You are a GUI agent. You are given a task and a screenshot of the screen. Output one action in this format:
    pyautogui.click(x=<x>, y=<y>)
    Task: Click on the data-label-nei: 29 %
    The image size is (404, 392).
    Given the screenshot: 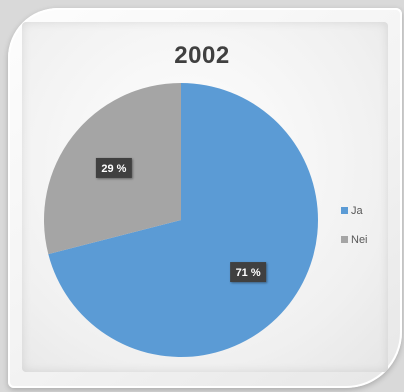 What is the action you would take?
    pyautogui.click(x=113, y=167)
    